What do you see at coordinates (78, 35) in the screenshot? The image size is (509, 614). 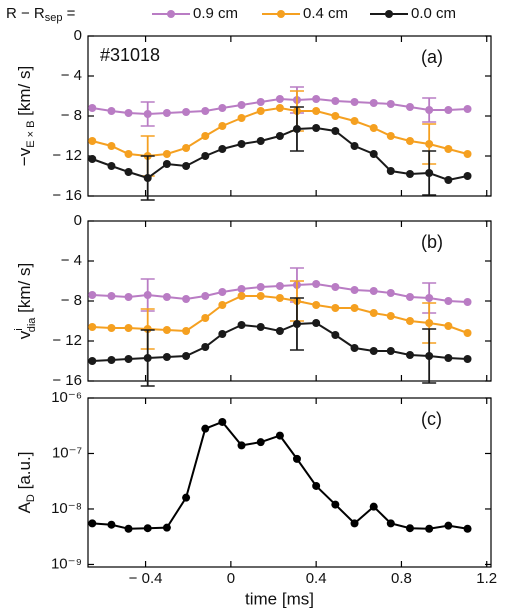 I see `y-tick-label: 0` at bounding box center [78, 35].